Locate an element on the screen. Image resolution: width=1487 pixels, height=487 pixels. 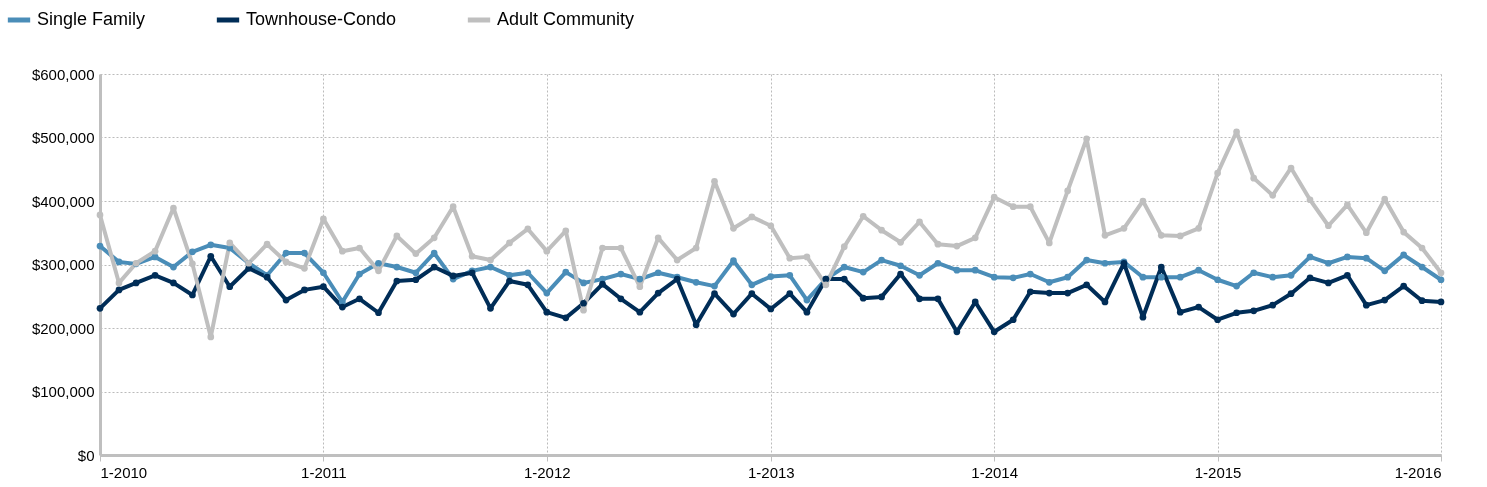
y-tick-label: $500,000 is located at coordinates (63, 137).